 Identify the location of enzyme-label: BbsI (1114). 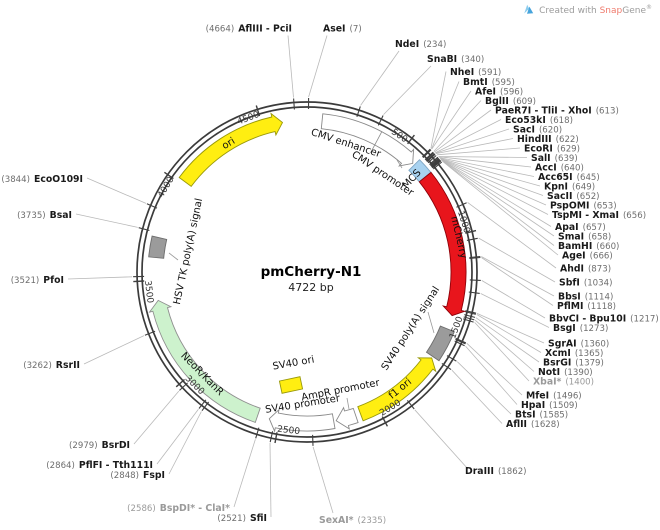
(585, 297).